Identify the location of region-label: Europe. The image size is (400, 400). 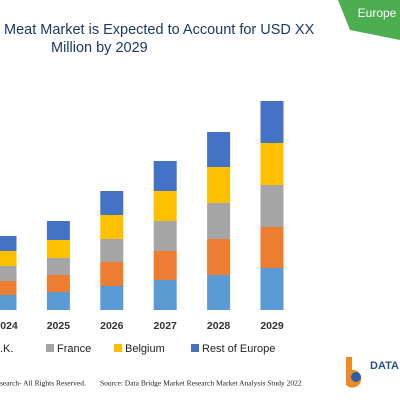
(377, 13).